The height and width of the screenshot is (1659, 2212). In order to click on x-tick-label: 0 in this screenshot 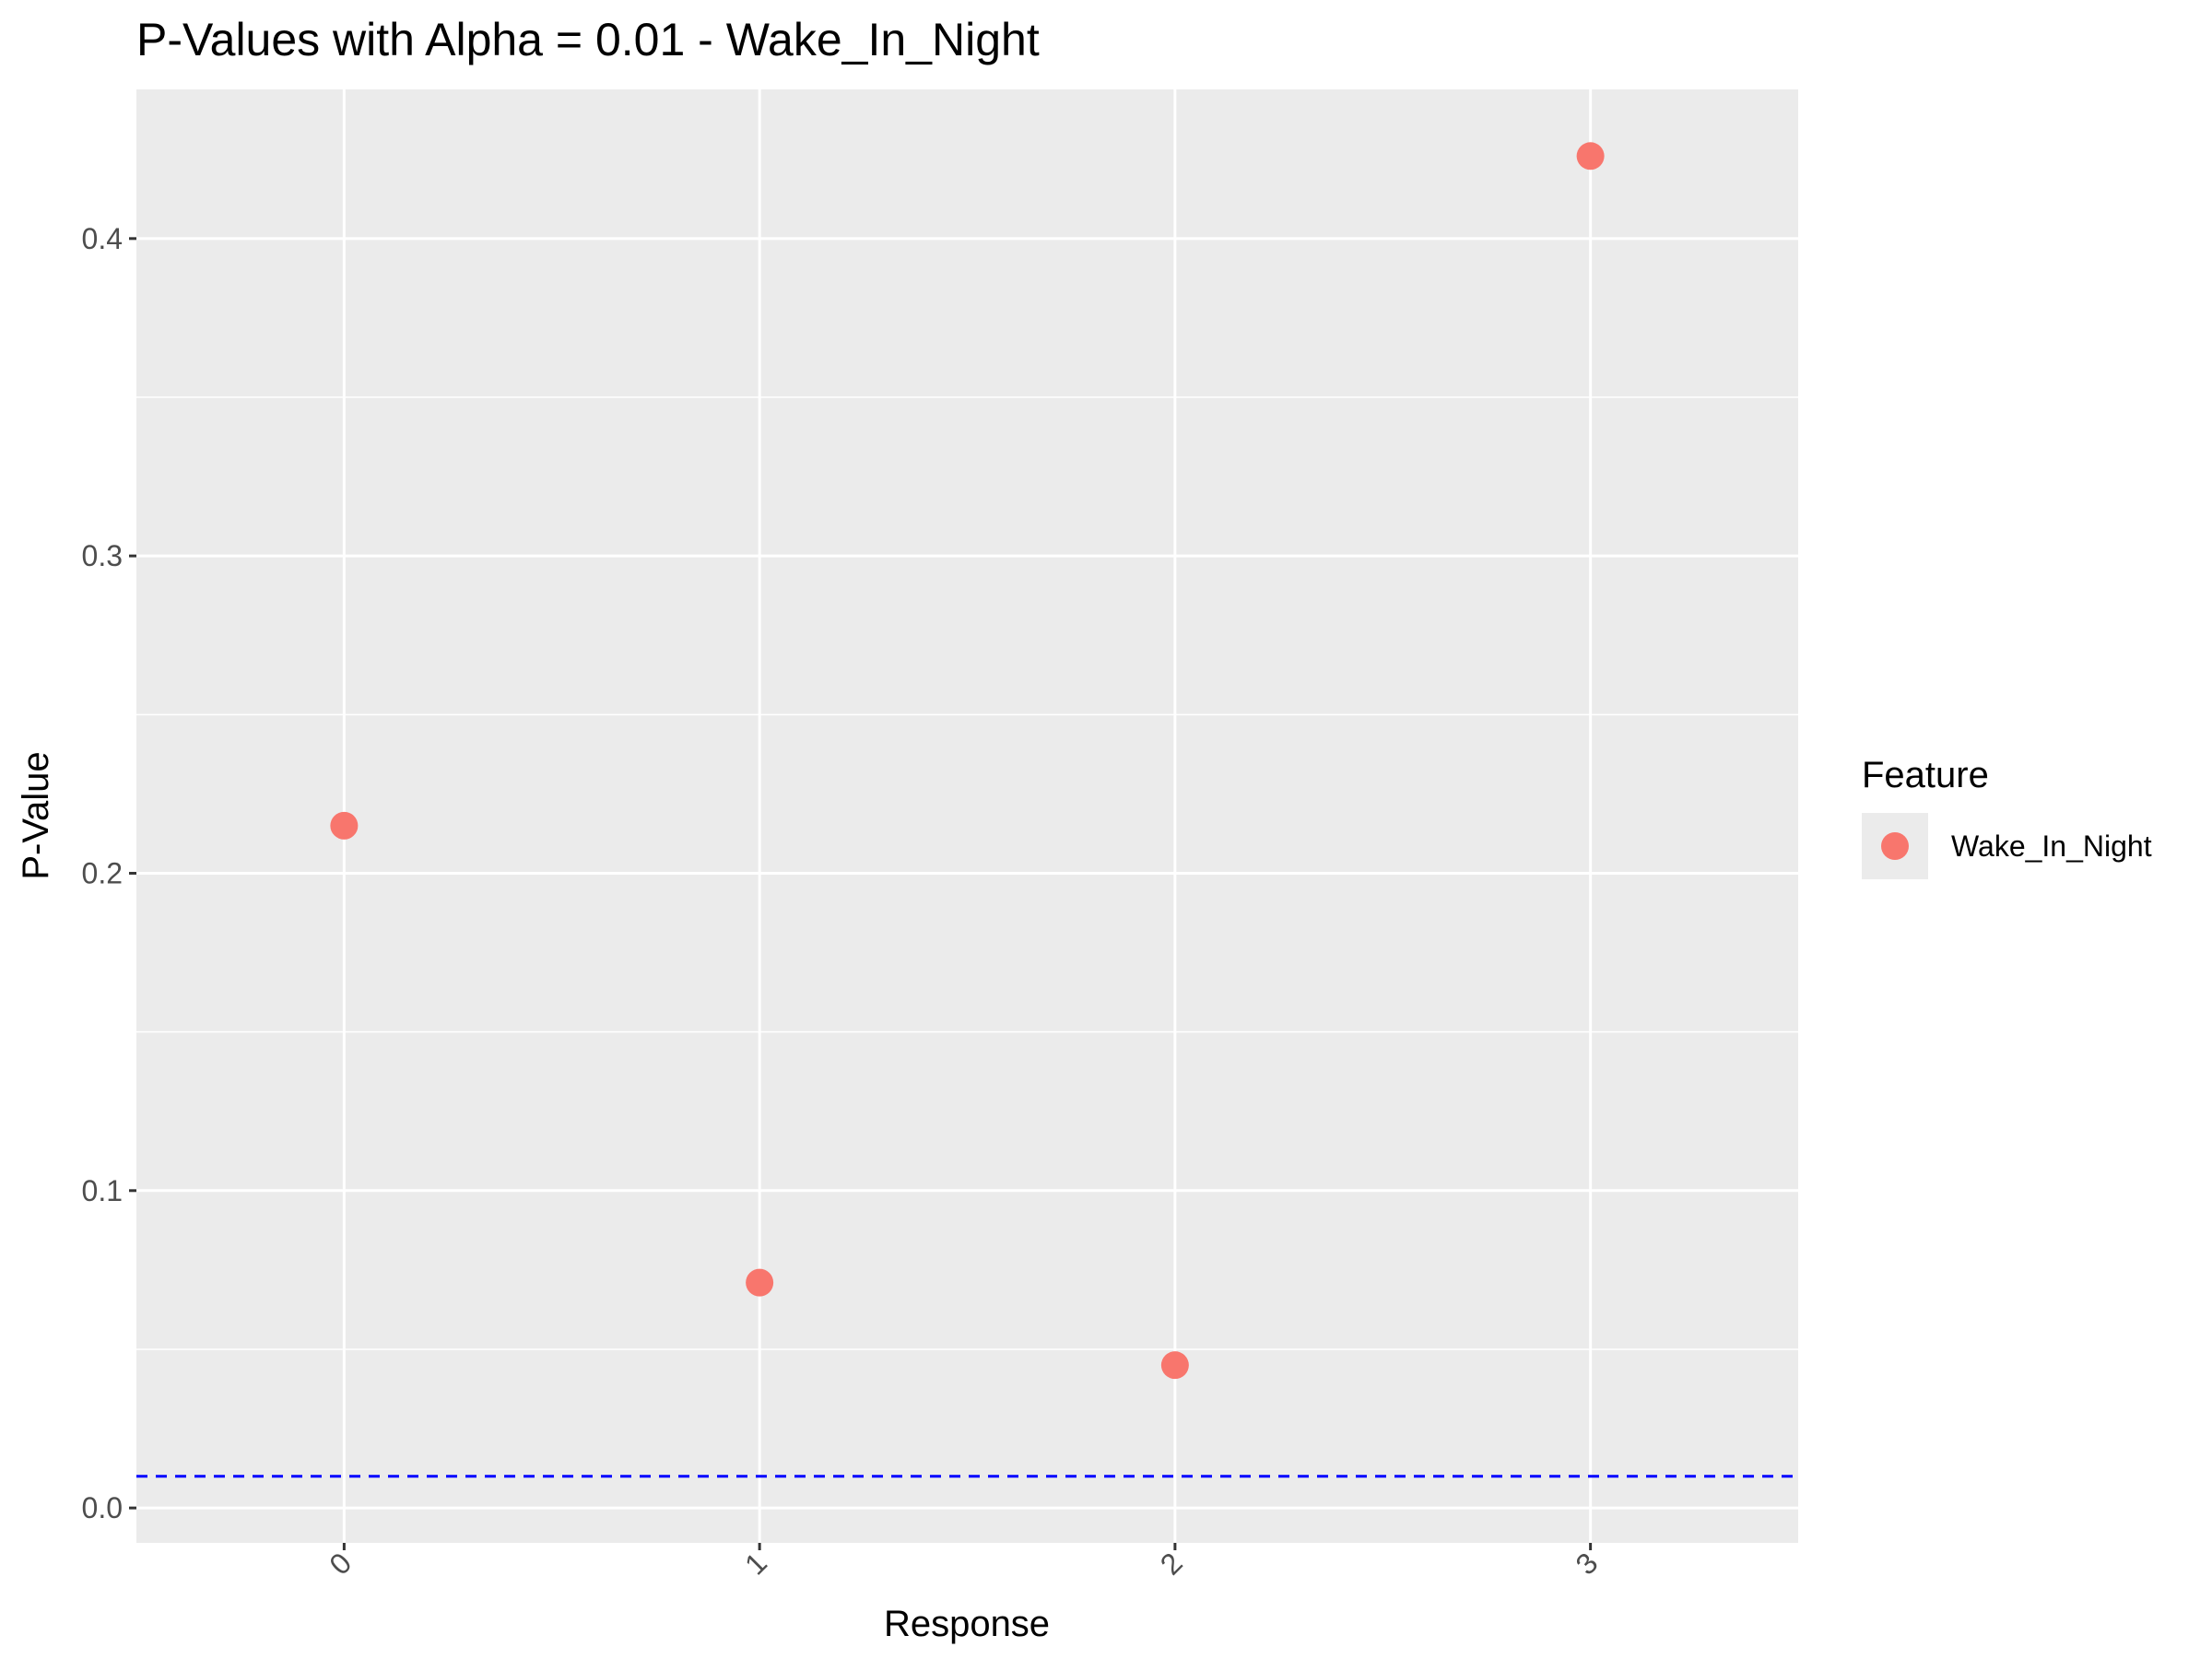, I will do `click(340, 1563)`.